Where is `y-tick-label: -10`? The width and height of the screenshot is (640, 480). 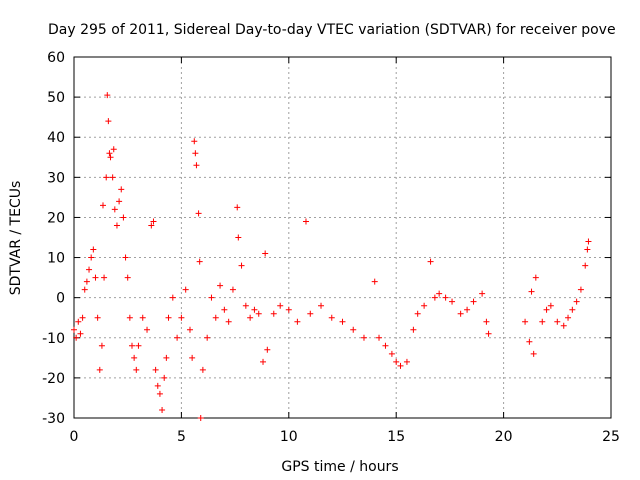
y-tick-label: -10 is located at coordinates (53, 339).